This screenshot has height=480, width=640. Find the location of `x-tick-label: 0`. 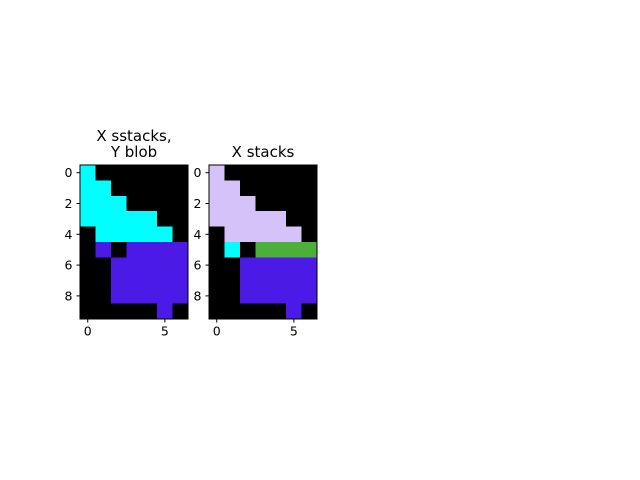

x-tick-label: 0 is located at coordinates (217, 331).